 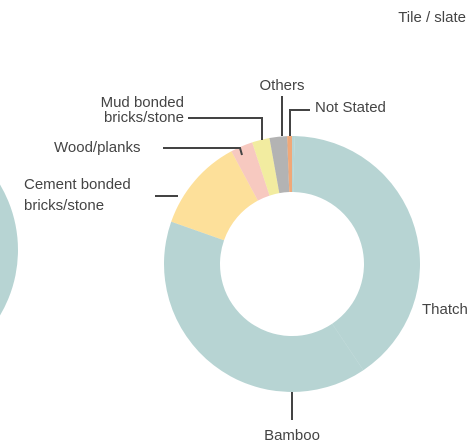 What do you see at coordinates (445, 309) in the screenshot?
I see `segment-label: Thatch` at bounding box center [445, 309].